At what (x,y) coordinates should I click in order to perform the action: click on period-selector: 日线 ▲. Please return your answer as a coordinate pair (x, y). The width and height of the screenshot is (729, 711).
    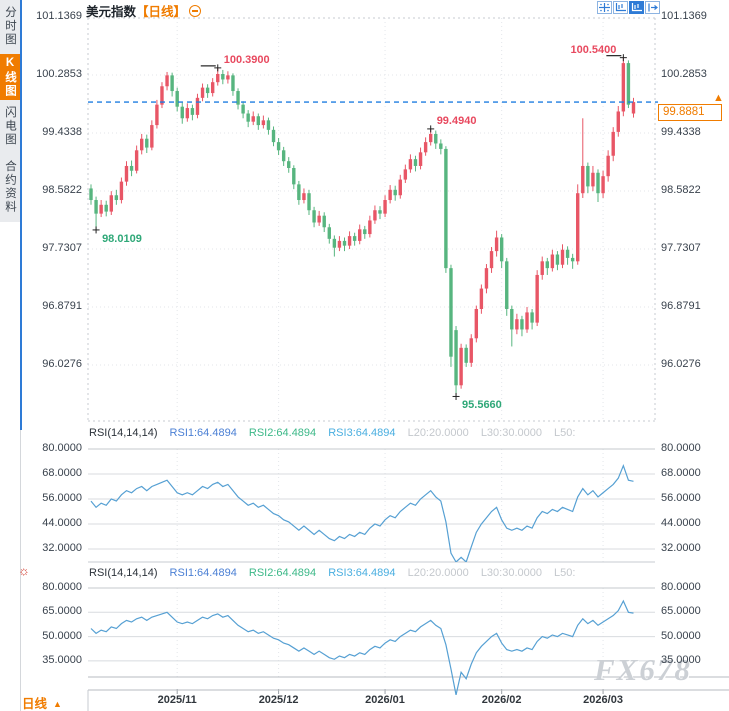
    Looking at the image, I should click on (42, 702).